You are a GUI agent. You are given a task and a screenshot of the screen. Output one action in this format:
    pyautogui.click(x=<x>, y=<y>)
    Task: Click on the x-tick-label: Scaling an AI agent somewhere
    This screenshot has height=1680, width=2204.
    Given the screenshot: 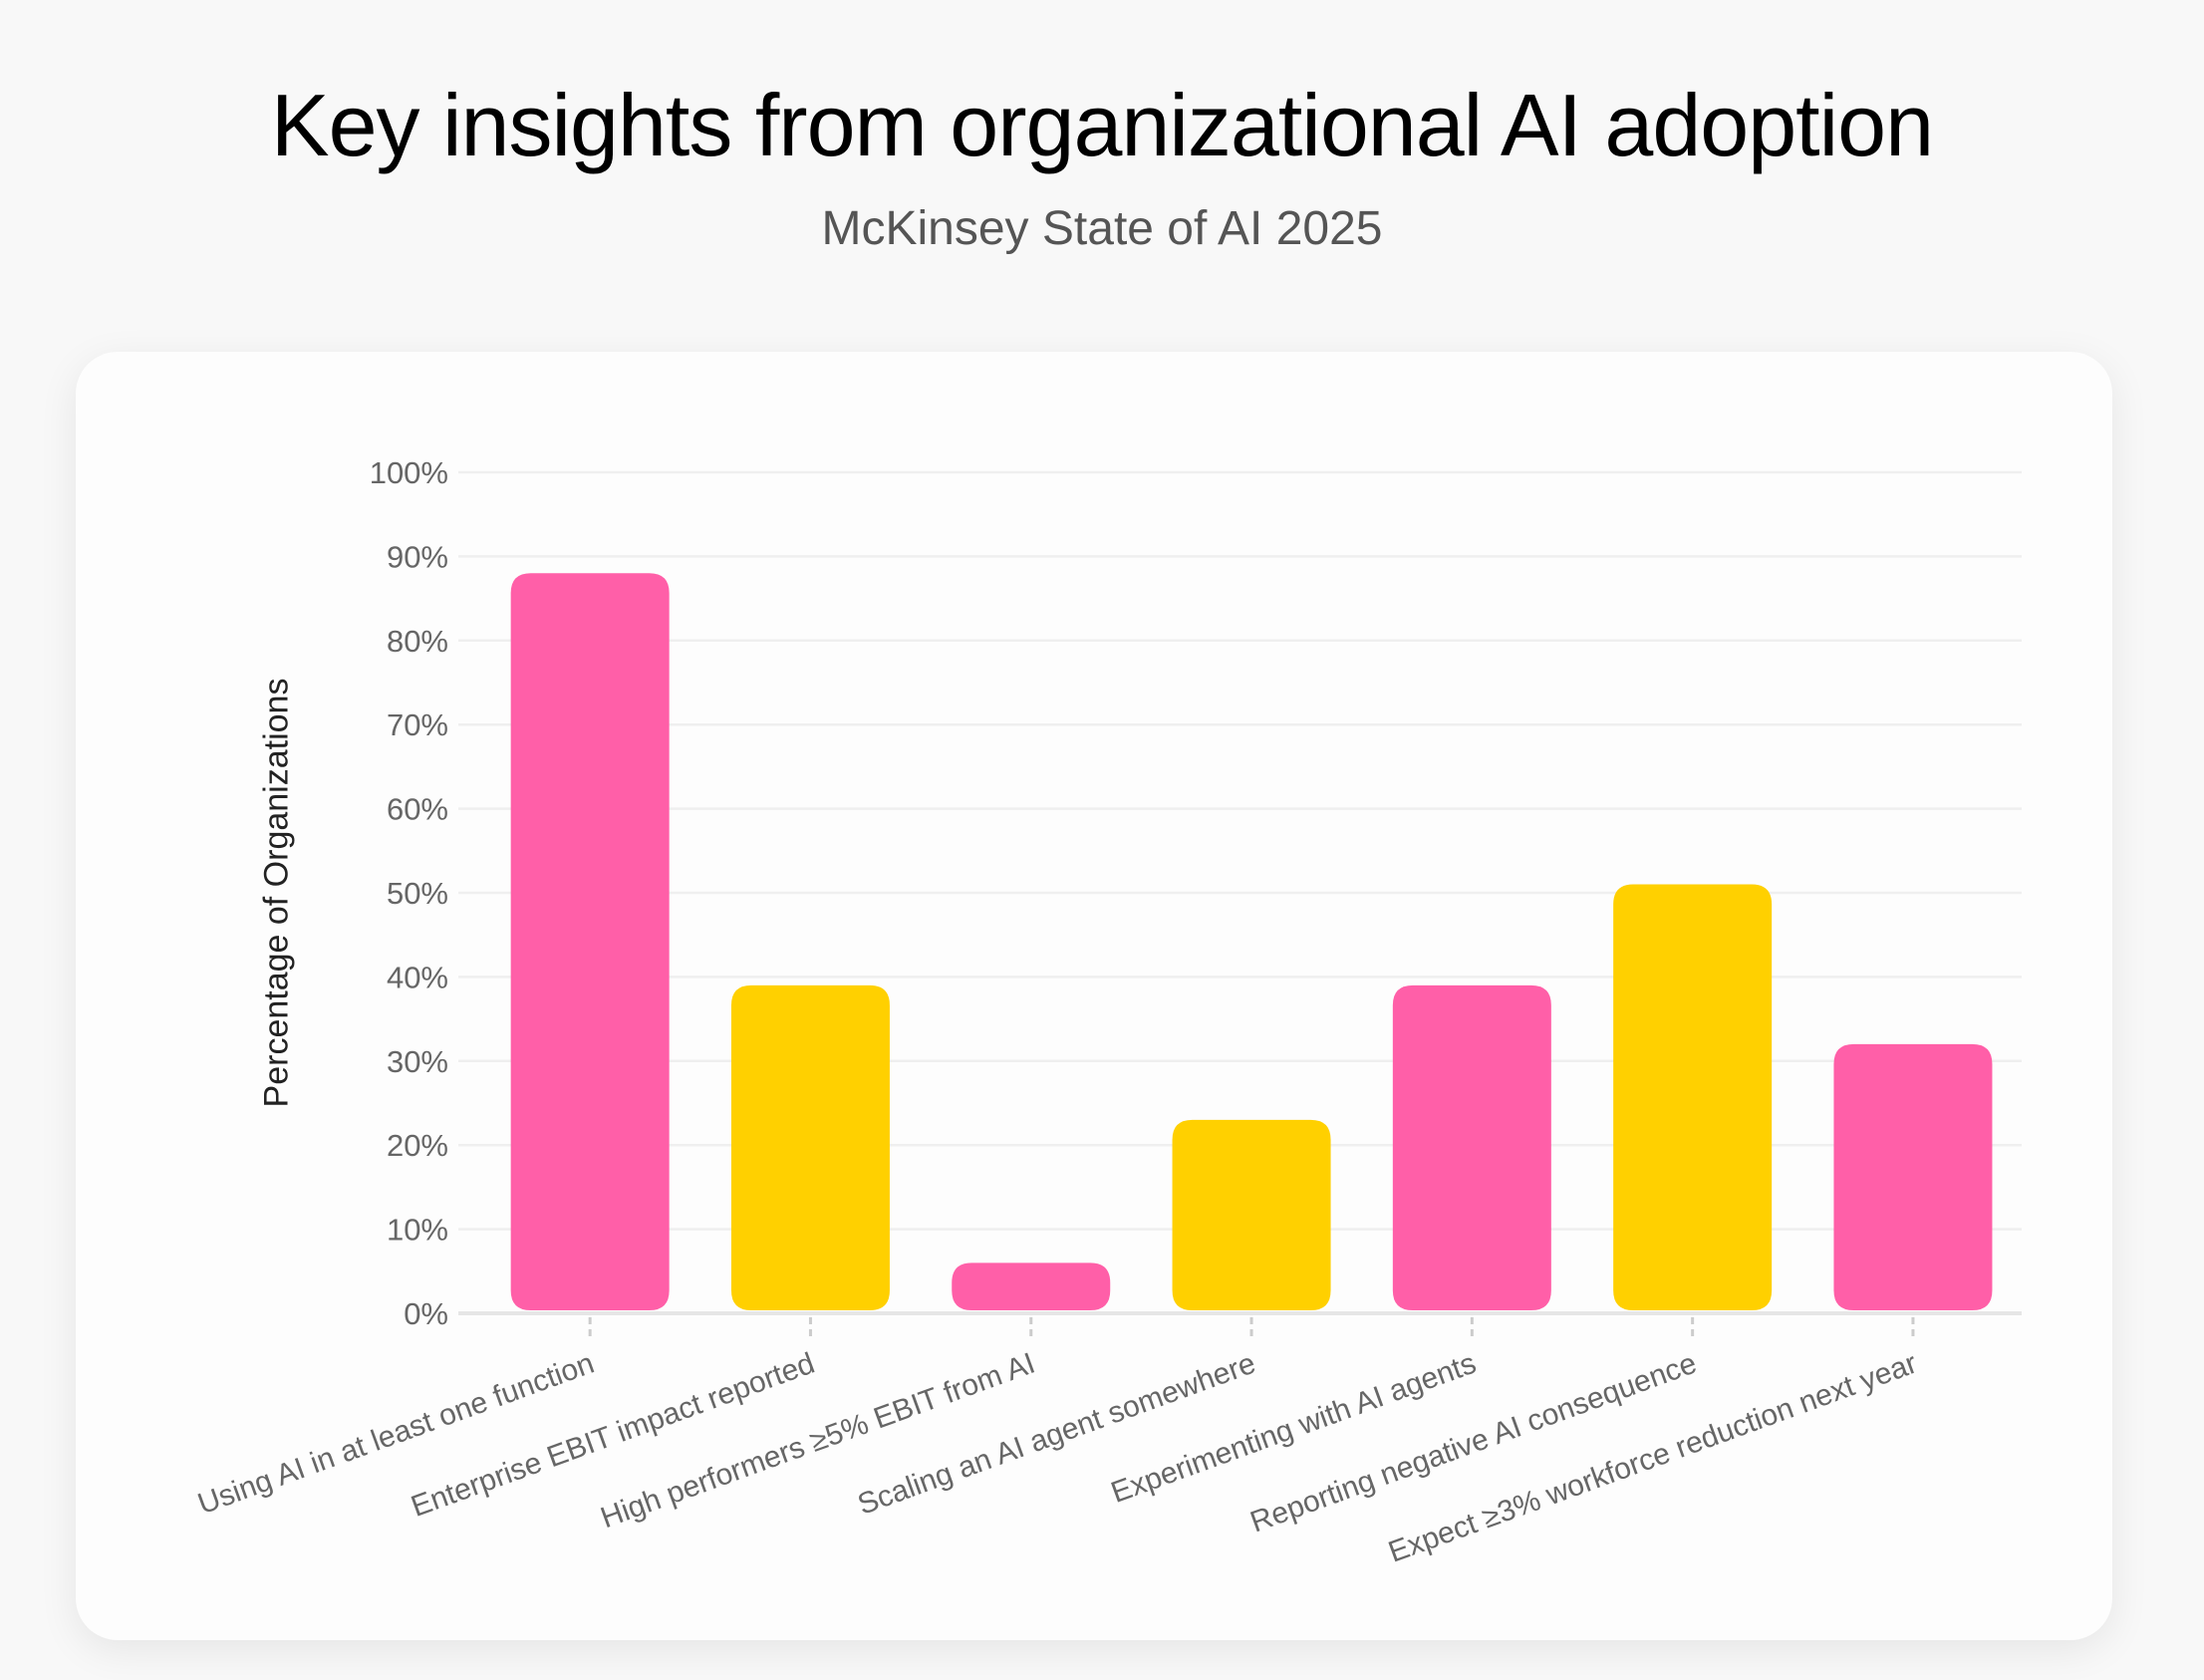 What is the action you would take?
    pyautogui.click(x=1057, y=1434)
    